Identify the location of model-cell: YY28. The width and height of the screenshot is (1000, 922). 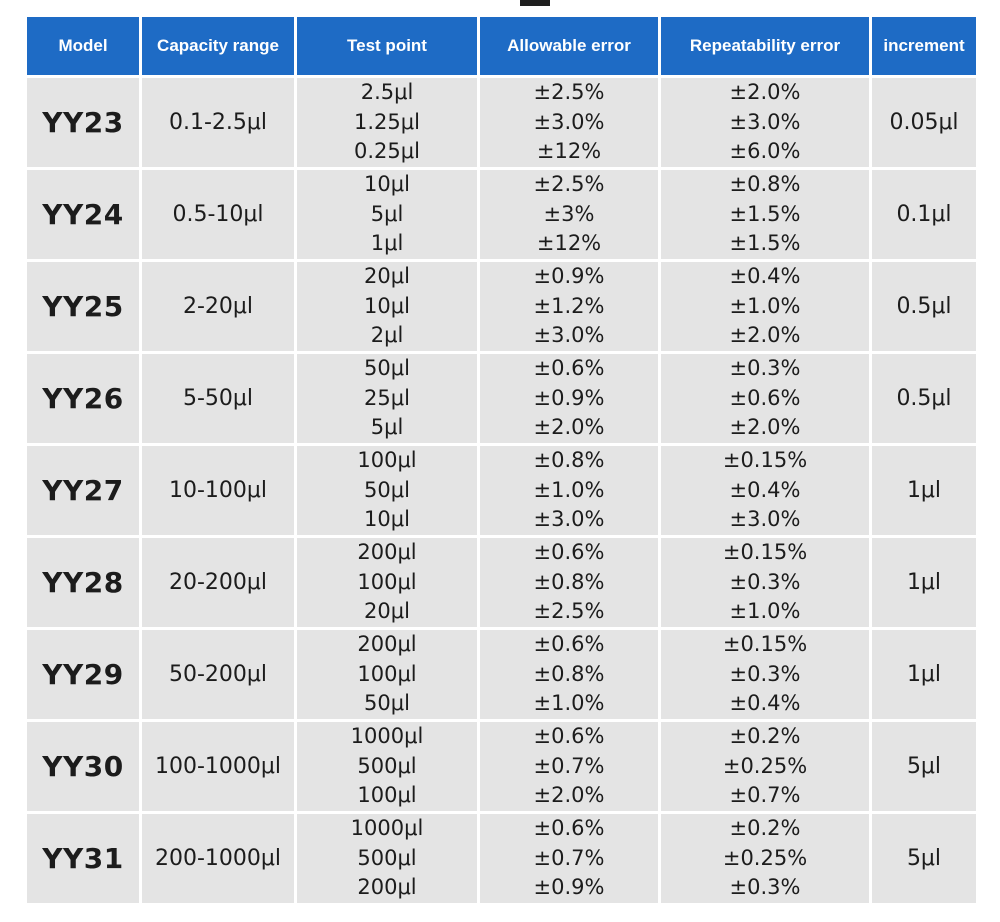
(83, 582).